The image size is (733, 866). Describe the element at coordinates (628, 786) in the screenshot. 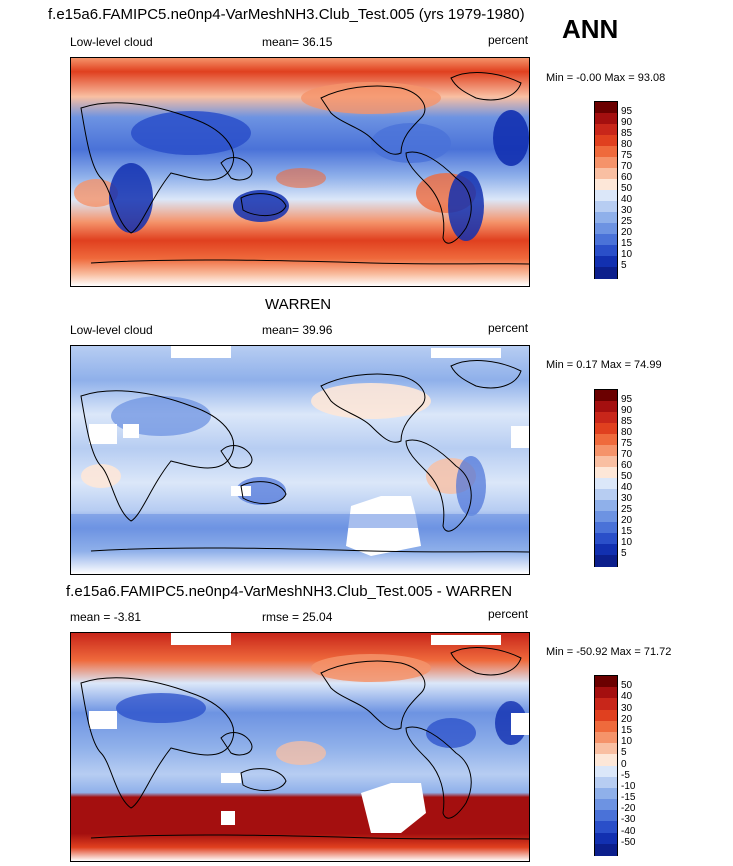

I see `colorbar-tick-label: -10` at that location.